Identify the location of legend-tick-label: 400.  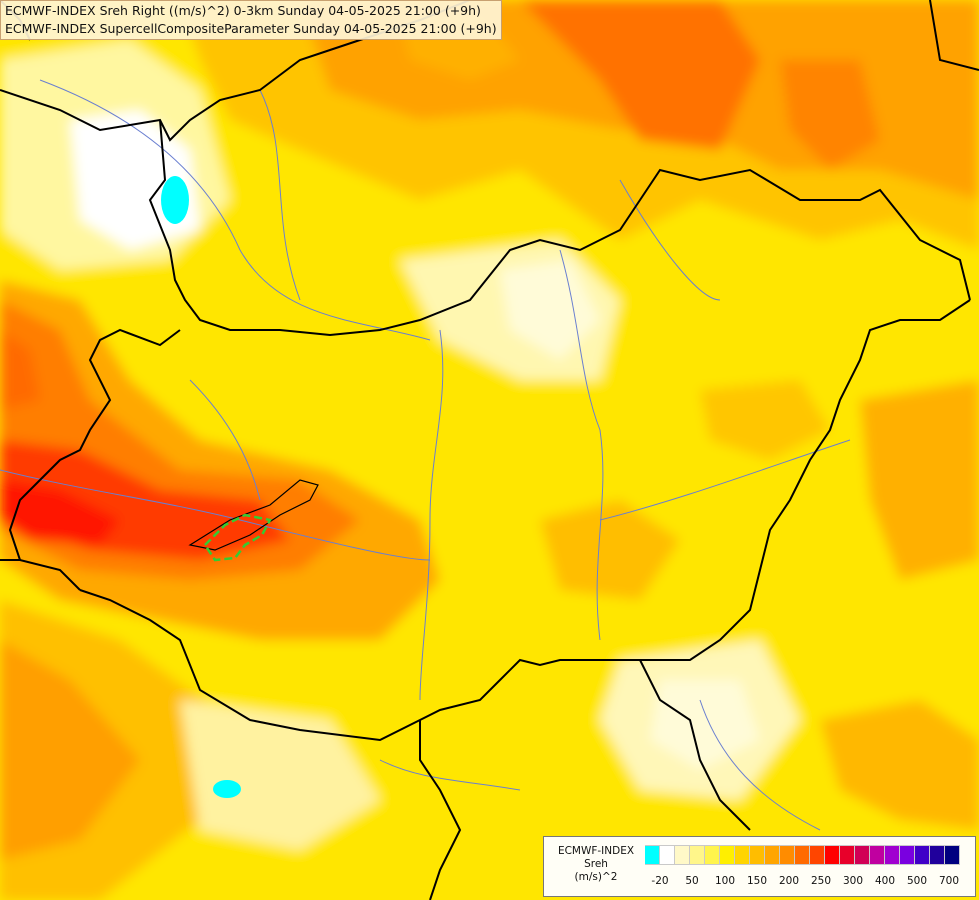
(885, 881).